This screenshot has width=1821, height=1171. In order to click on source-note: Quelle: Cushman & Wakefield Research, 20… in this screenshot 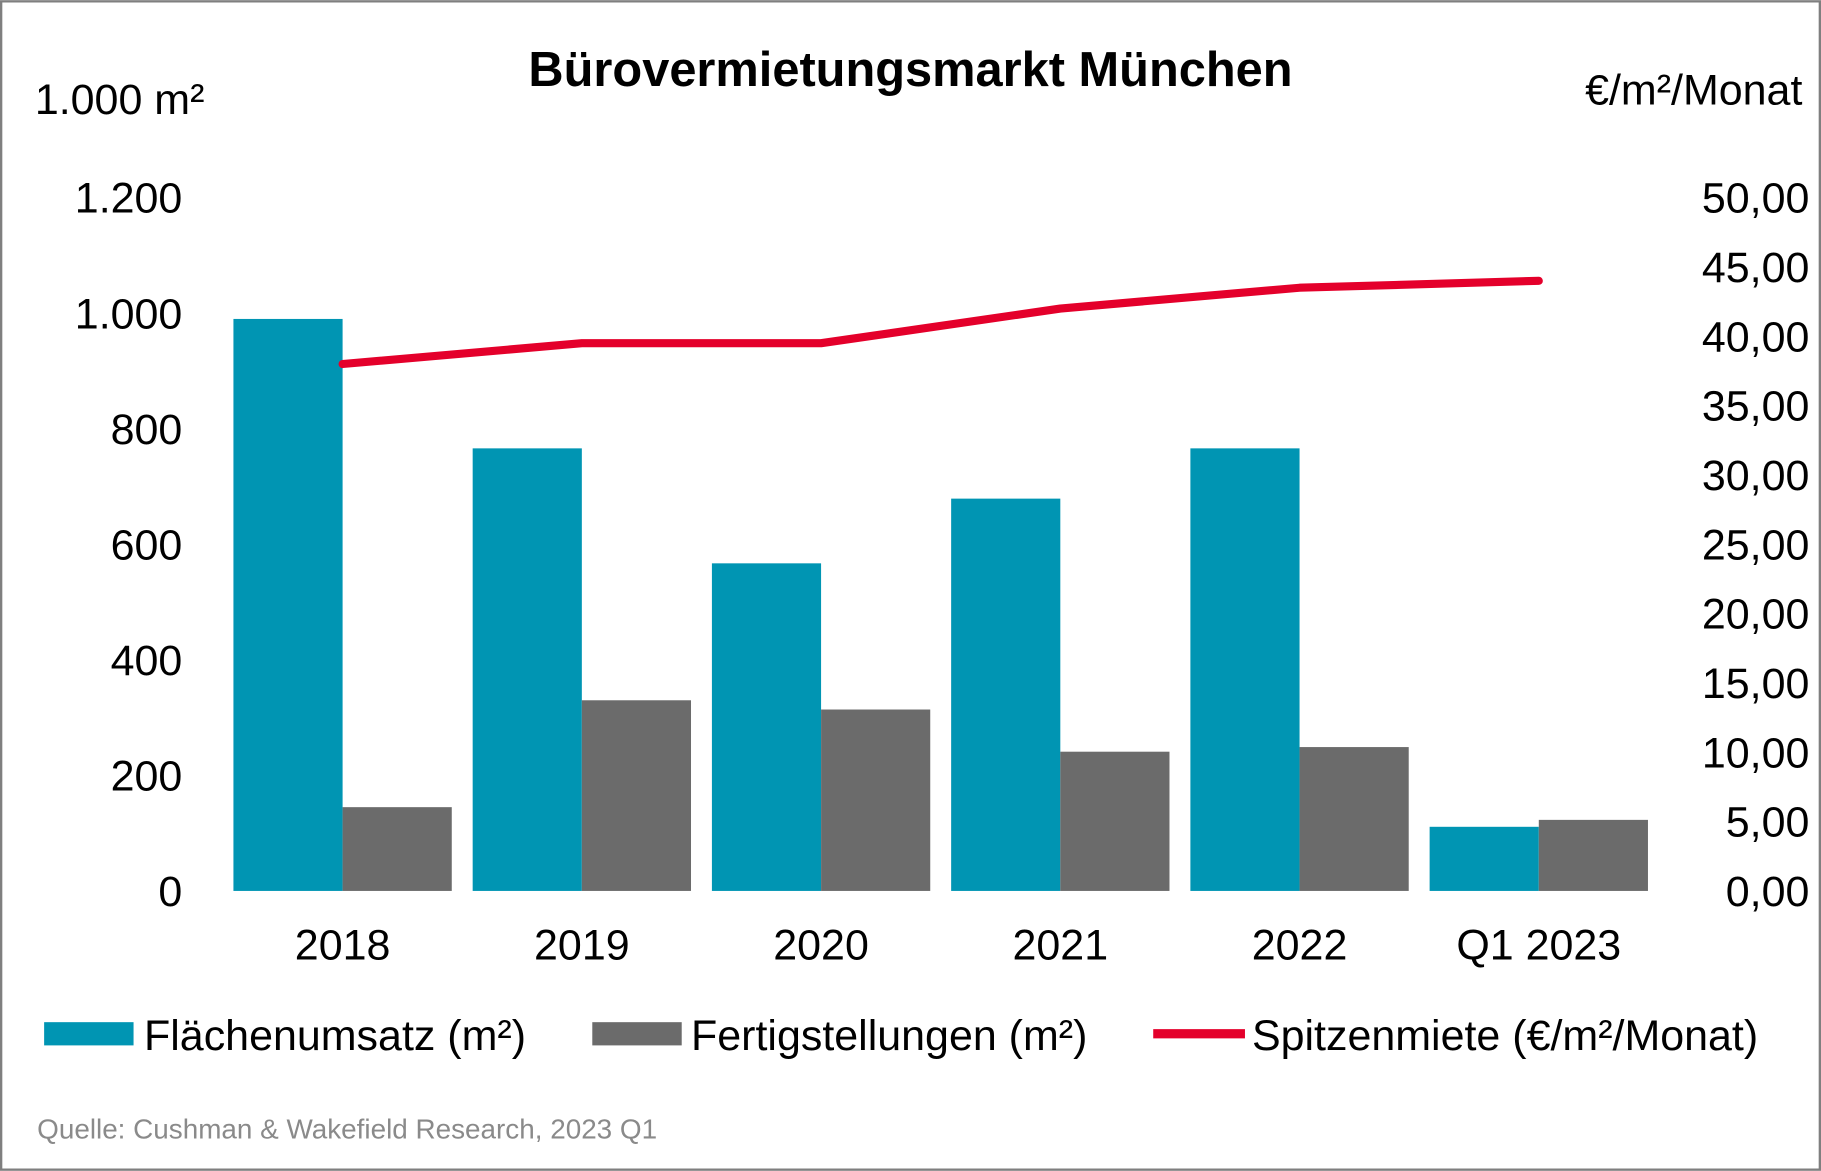, I will do `click(347, 1128)`.